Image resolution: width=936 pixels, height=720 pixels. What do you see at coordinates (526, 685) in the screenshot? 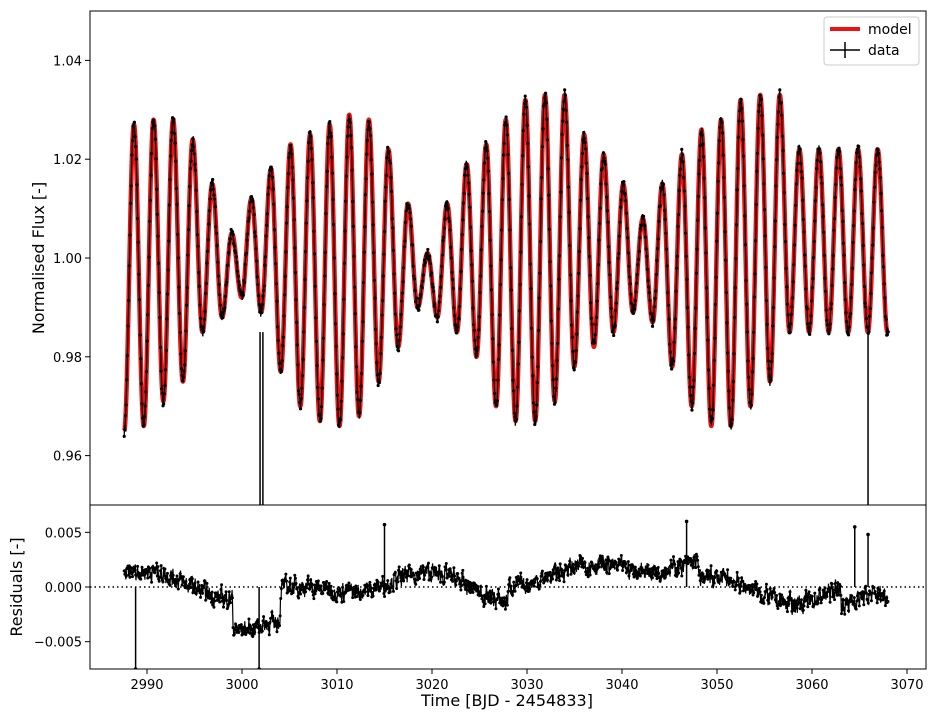
I see `x-tick-label: 3030` at bounding box center [526, 685].